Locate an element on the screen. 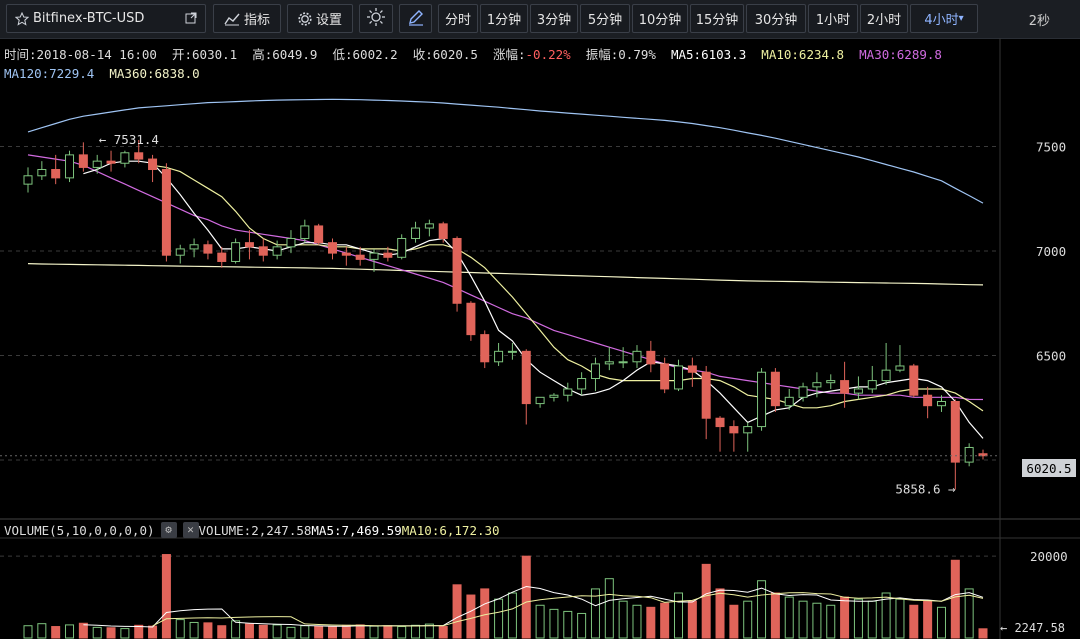  interval-label: 15分钟 is located at coordinates (717, 20).